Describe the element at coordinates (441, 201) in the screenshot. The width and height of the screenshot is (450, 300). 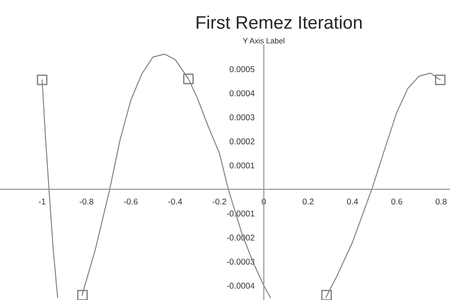
I see `x-tick-label: 0.8` at that location.